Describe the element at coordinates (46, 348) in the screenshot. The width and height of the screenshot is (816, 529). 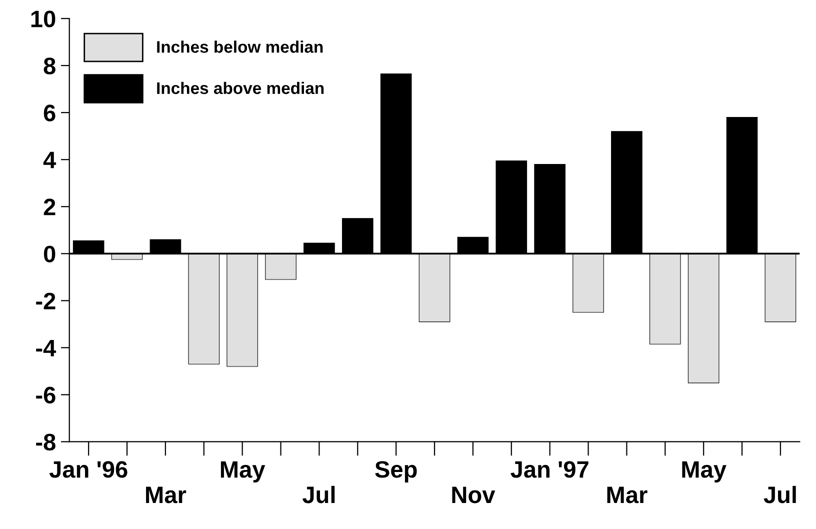
I see `y-tick-label: -4` at that location.